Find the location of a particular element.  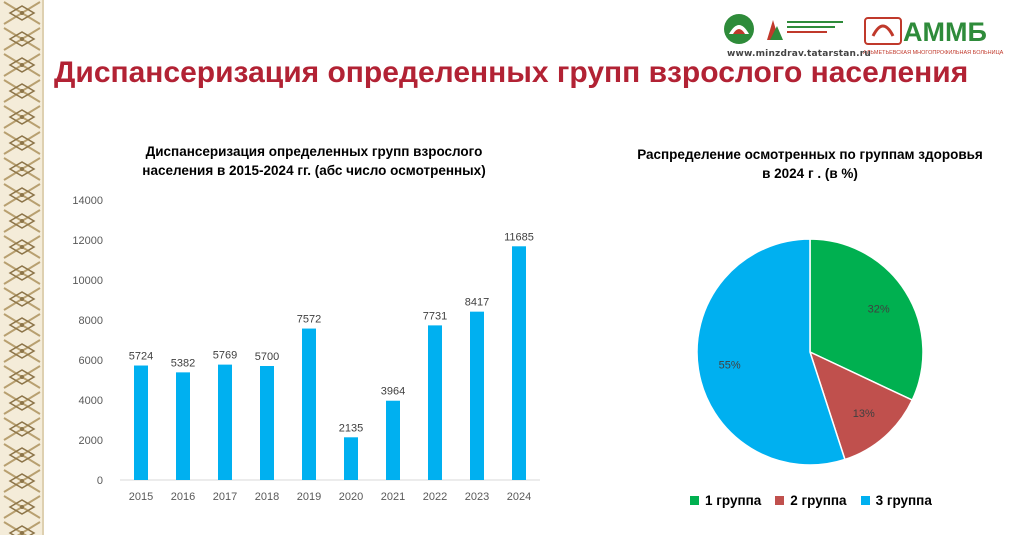

legend-label: 3 группа is located at coordinates (903, 500).